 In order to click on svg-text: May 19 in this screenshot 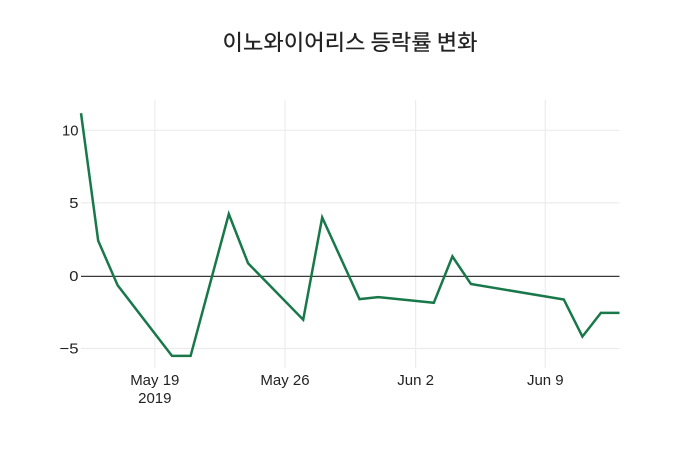, I will do `click(154, 380)`.